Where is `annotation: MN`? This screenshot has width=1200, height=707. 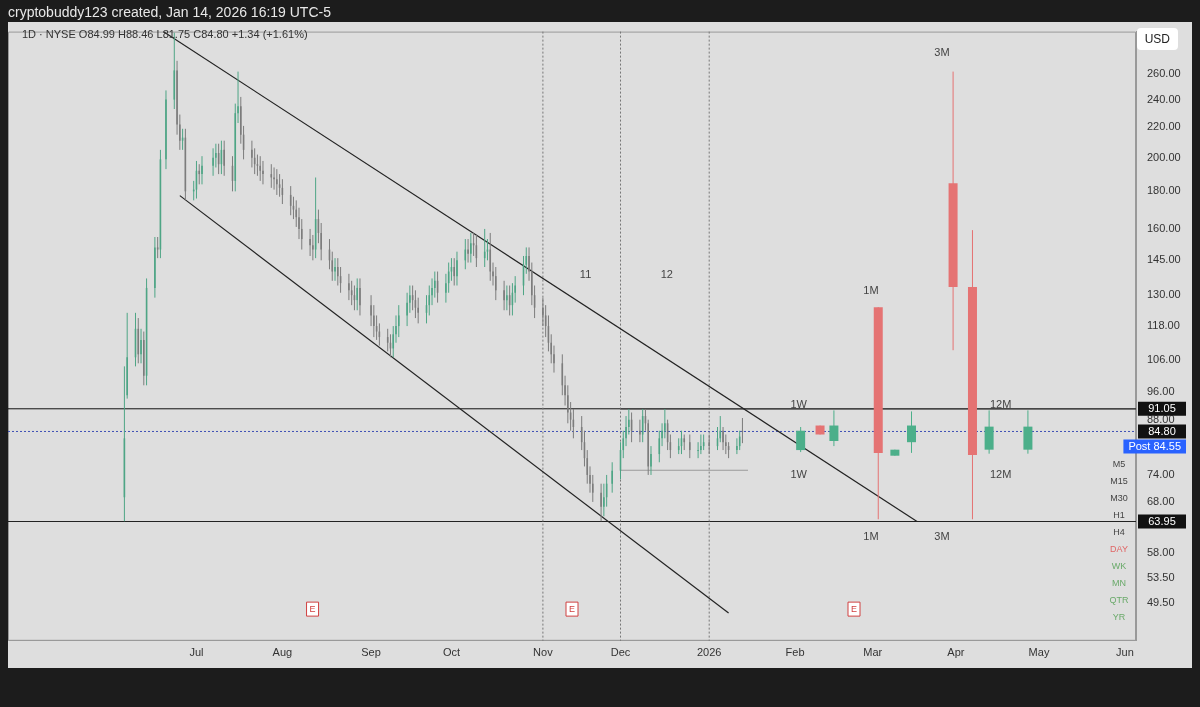
annotation: MN is located at coordinates (1119, 583).